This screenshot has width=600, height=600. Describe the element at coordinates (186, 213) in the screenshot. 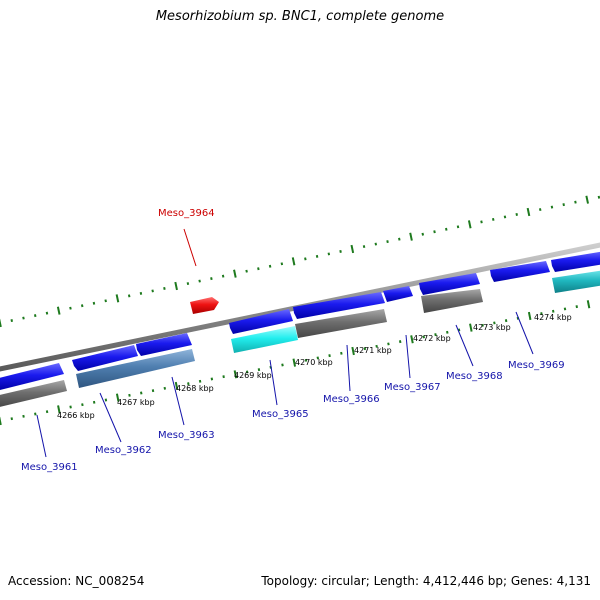

I see `gene-label-meso-3964: Meso_3964` at that location.